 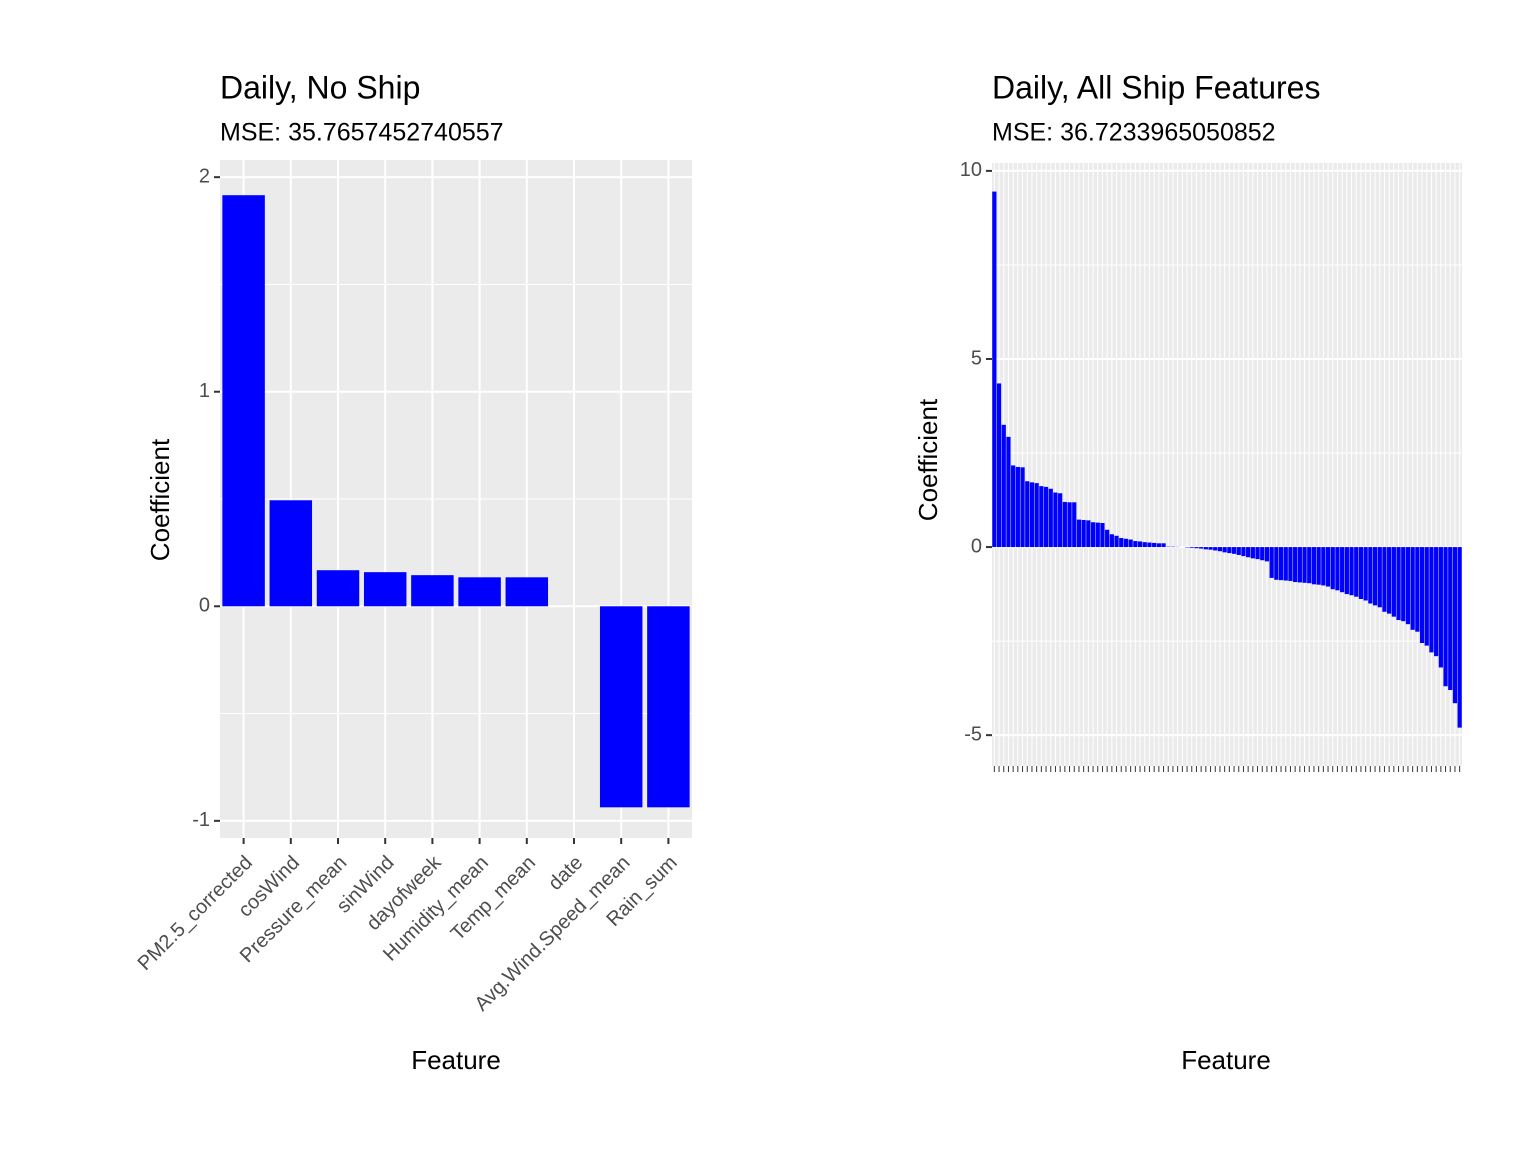 What do you see at coordinates (320, 87) in the screenshot?
I see `chart-title: Daily, No Ship` at bounding box center [320, 87].